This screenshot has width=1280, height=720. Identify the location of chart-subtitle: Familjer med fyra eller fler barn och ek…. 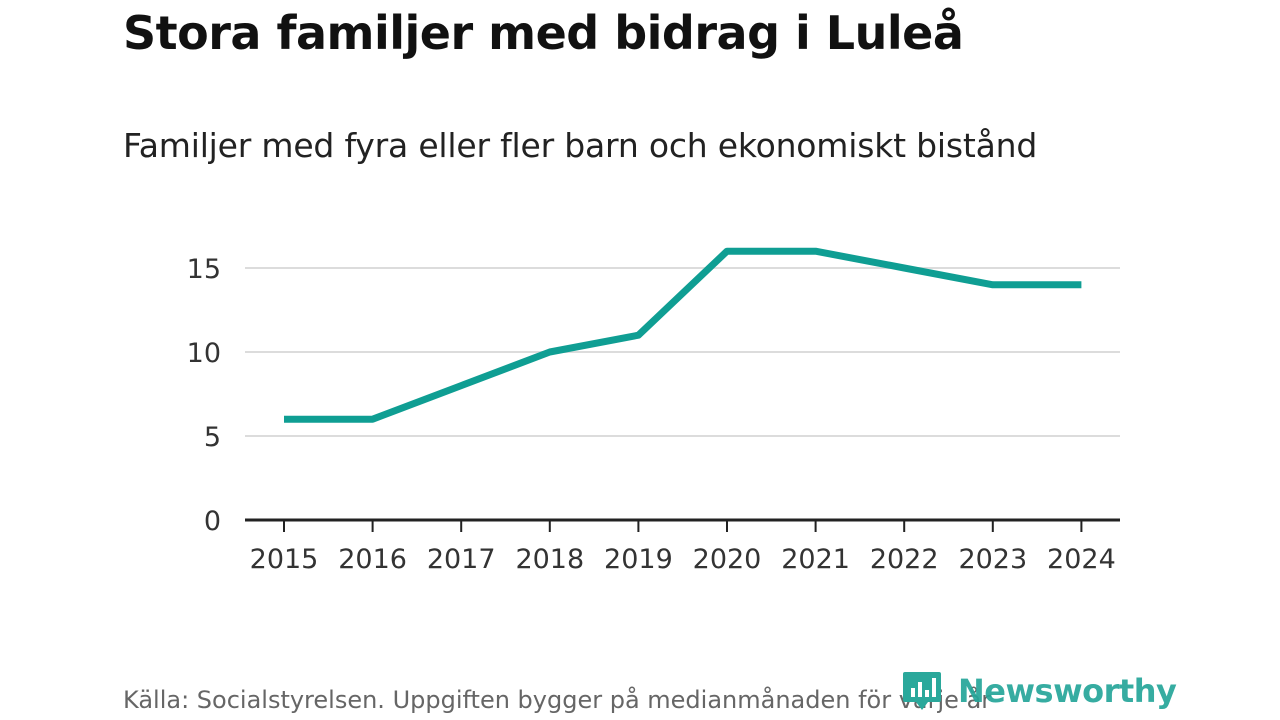
(580, 145).